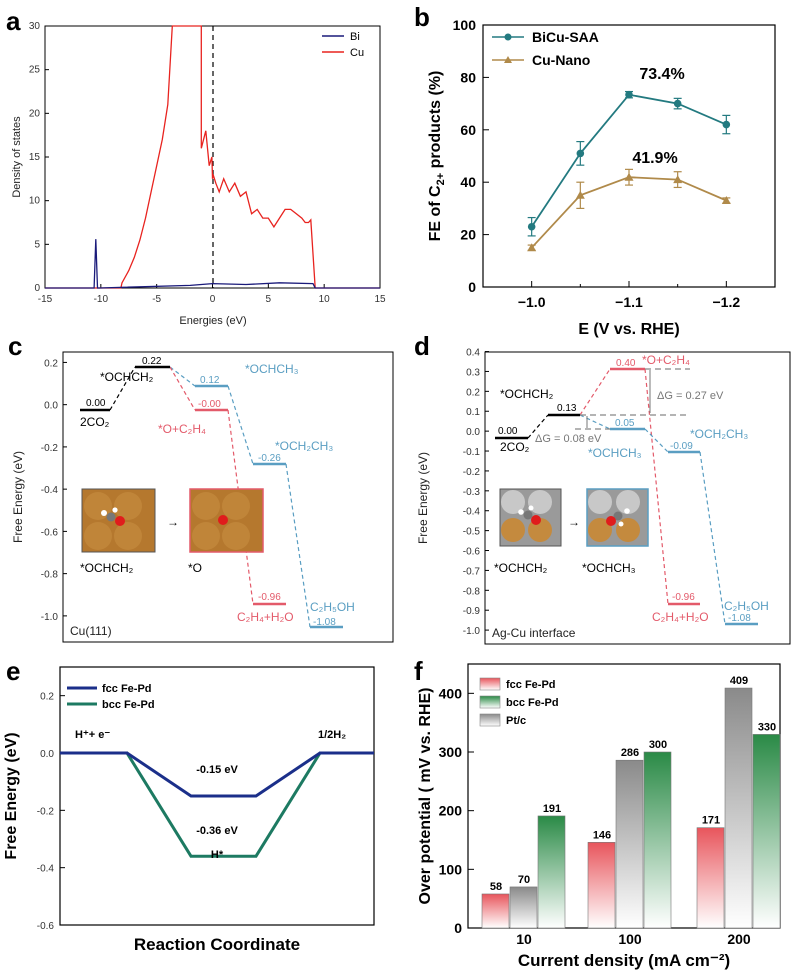 The width and height of the screenshot is (803, 976). What do you see at coordinates (626, 363) in the screenshot?
I see `d-value-2: 0.40` at bounding box center [626, 363].